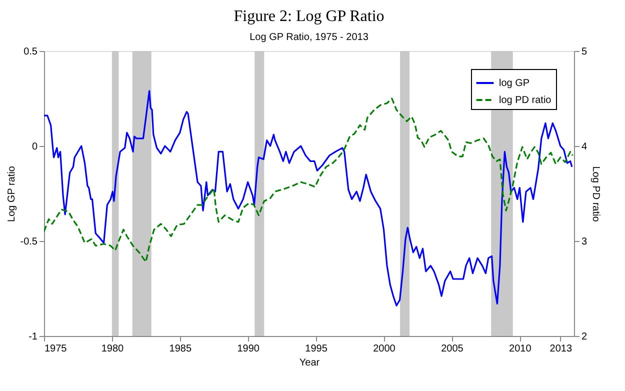  Describe the element at coordinates (31, 52) in the screenshot. I see `y-tick-label: 0.5` at that location.